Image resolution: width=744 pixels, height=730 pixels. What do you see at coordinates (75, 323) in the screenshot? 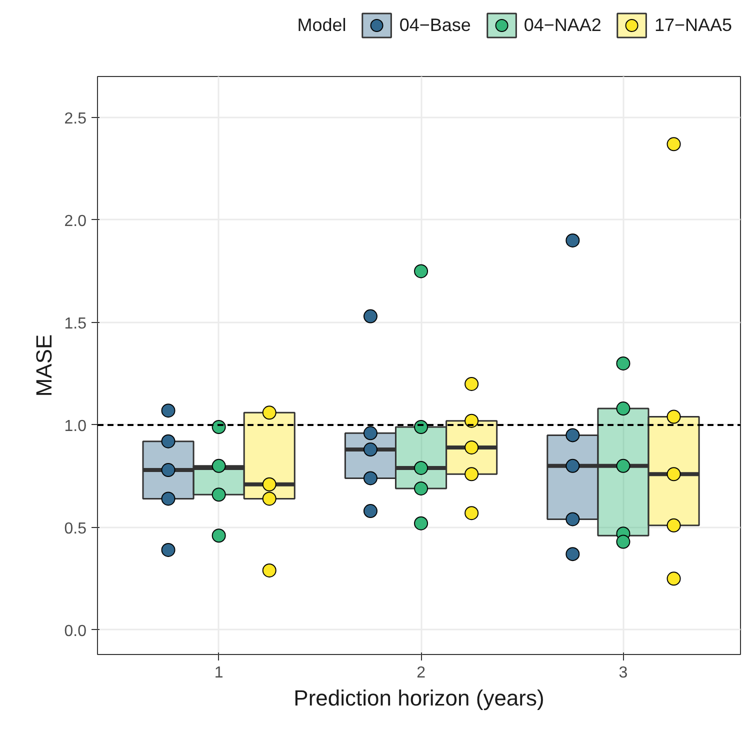
I see `y-tick-label: 1.5` at bounding box center [75, 323].